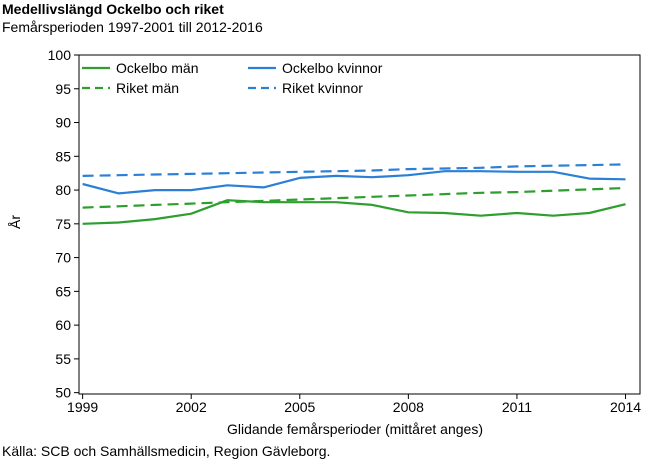  I want to click on series-layer, so click(354, 194).